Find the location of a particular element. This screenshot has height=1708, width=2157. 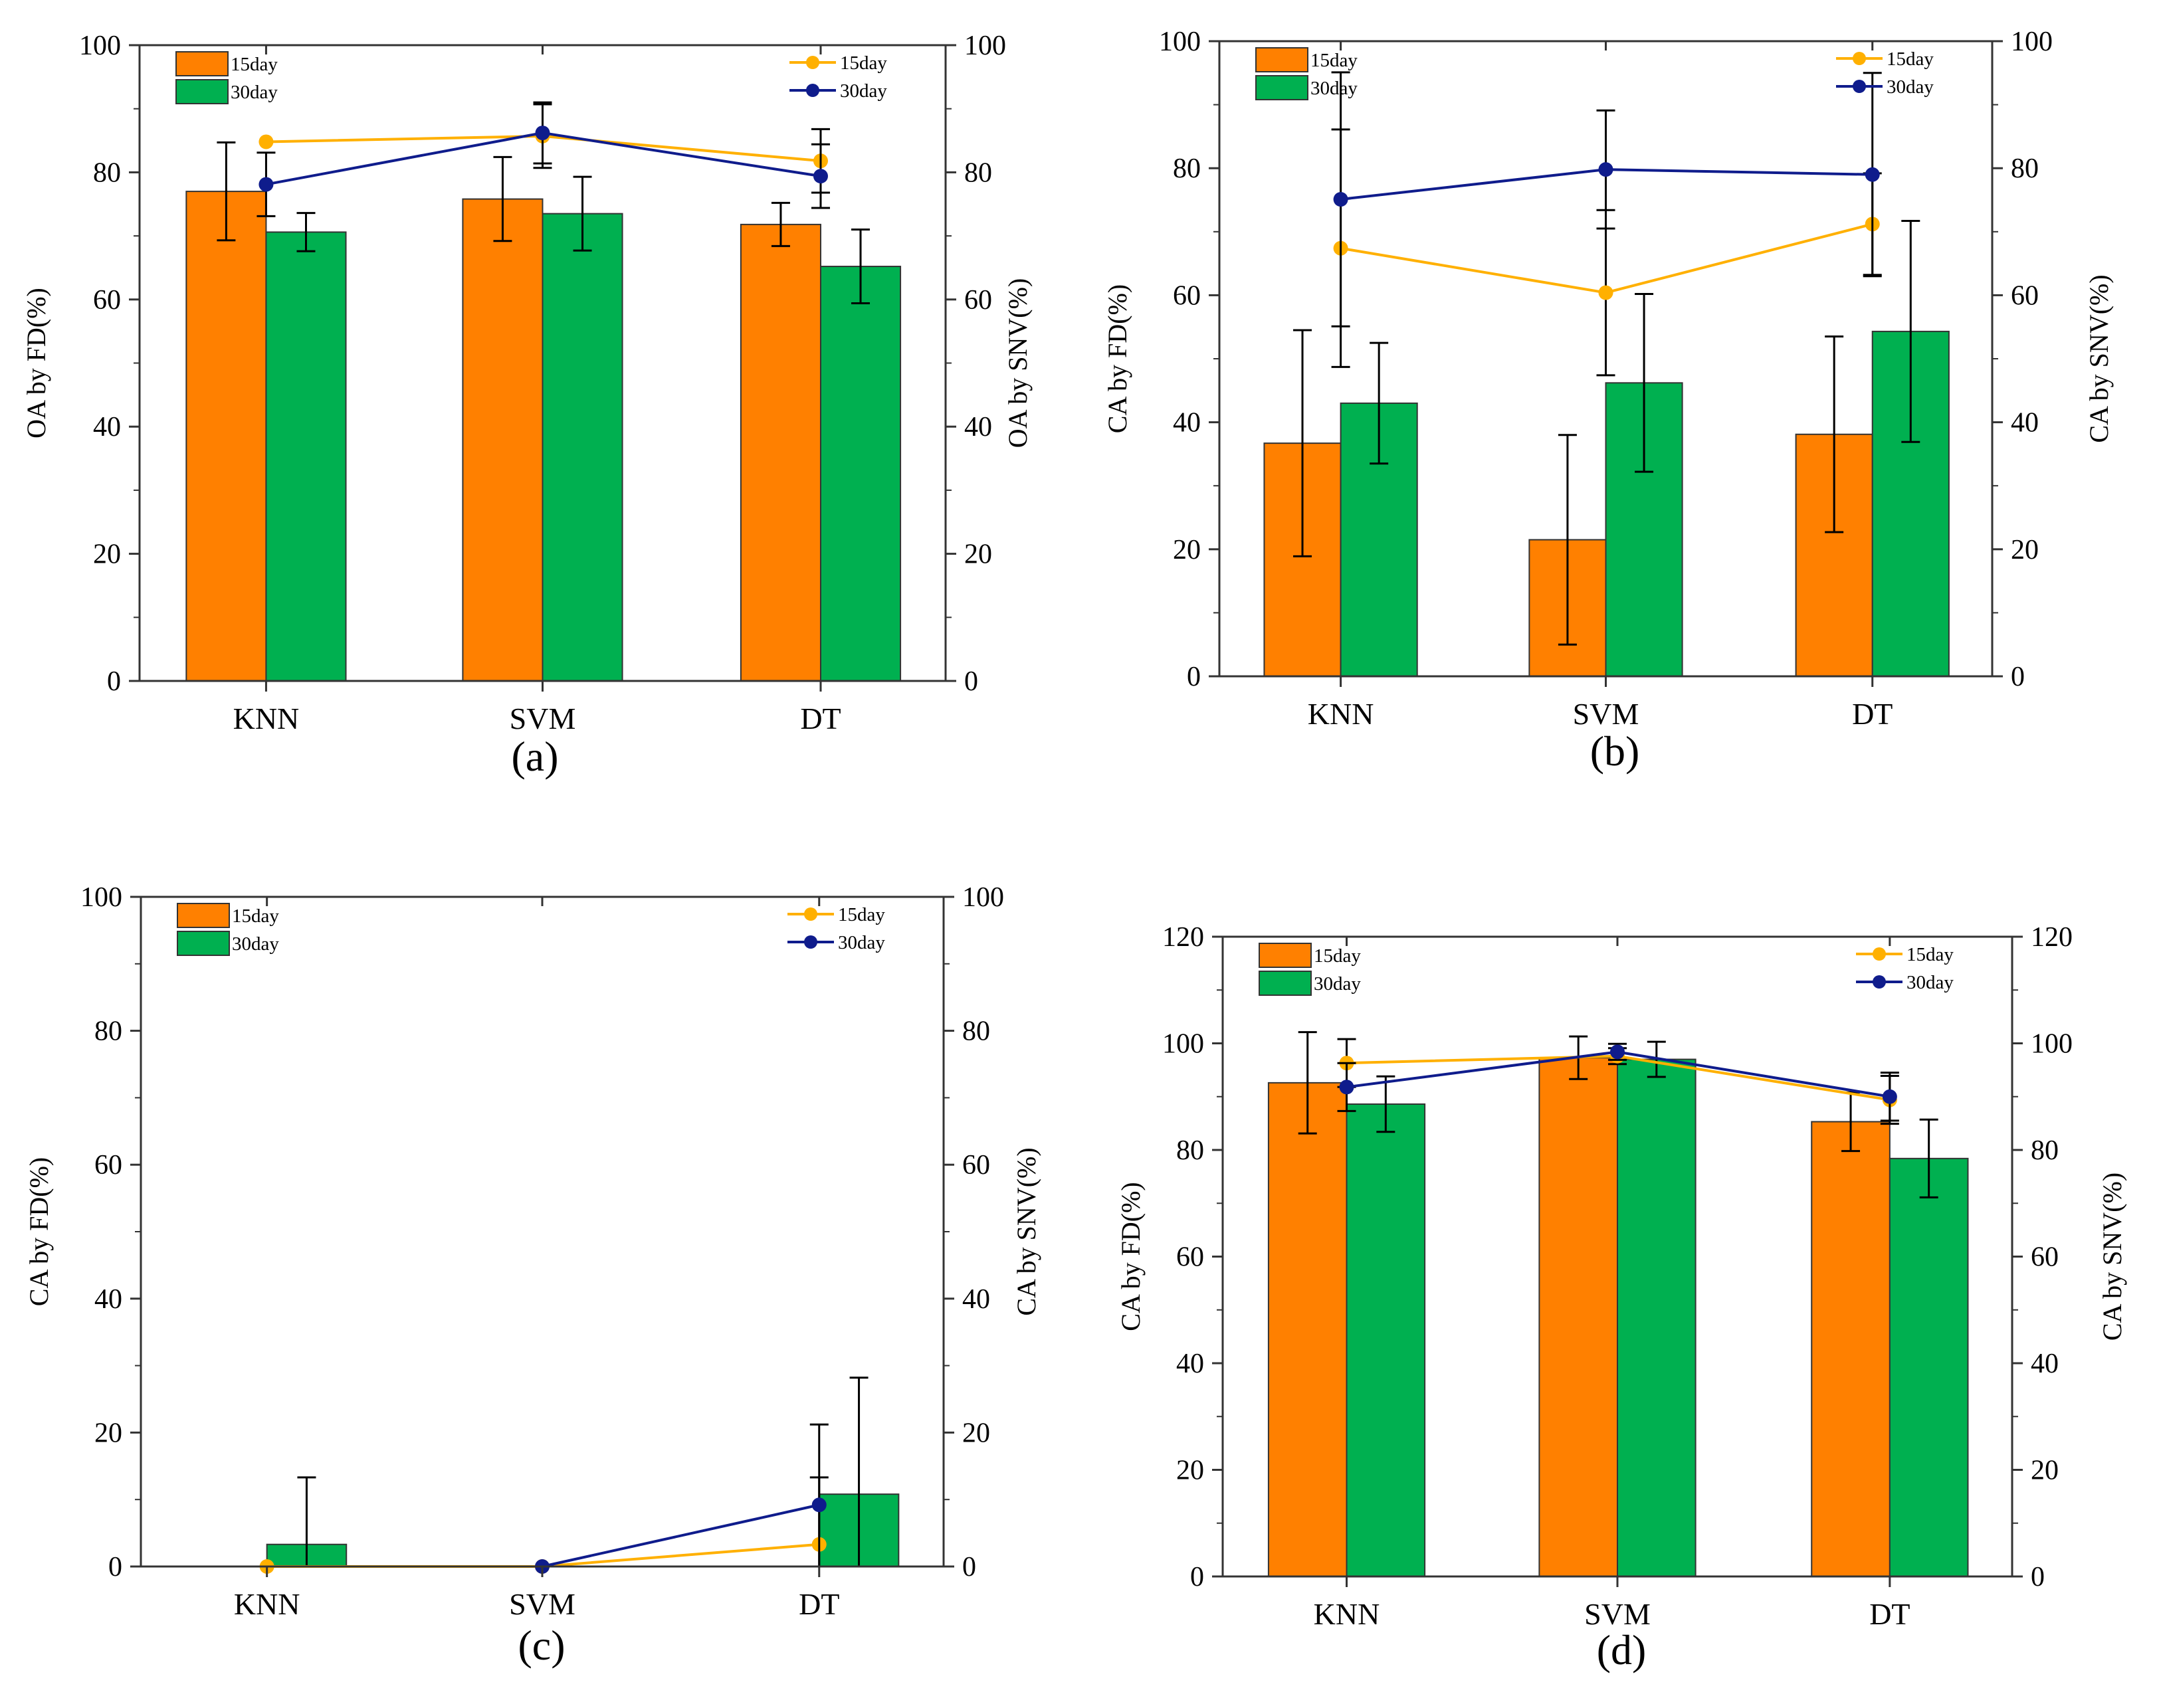

bar-15day-SVM is located at coordinates (1578, 1317).